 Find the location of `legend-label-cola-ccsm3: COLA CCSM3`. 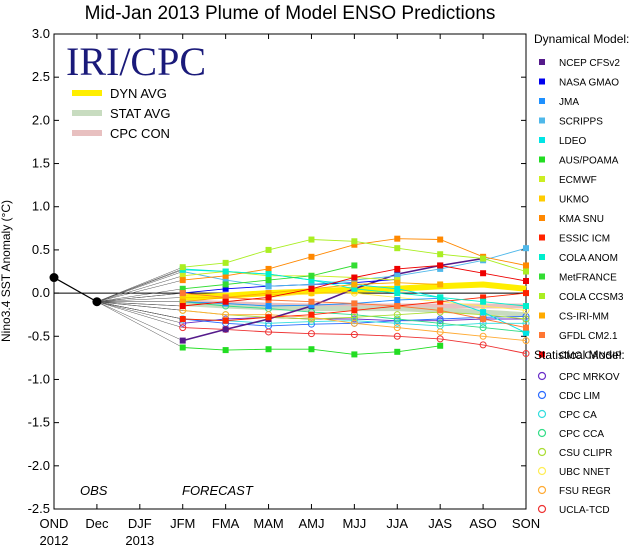

legend-label-cola-ccsm3: COLA CCSM3 is located at coordinates (591, 297).